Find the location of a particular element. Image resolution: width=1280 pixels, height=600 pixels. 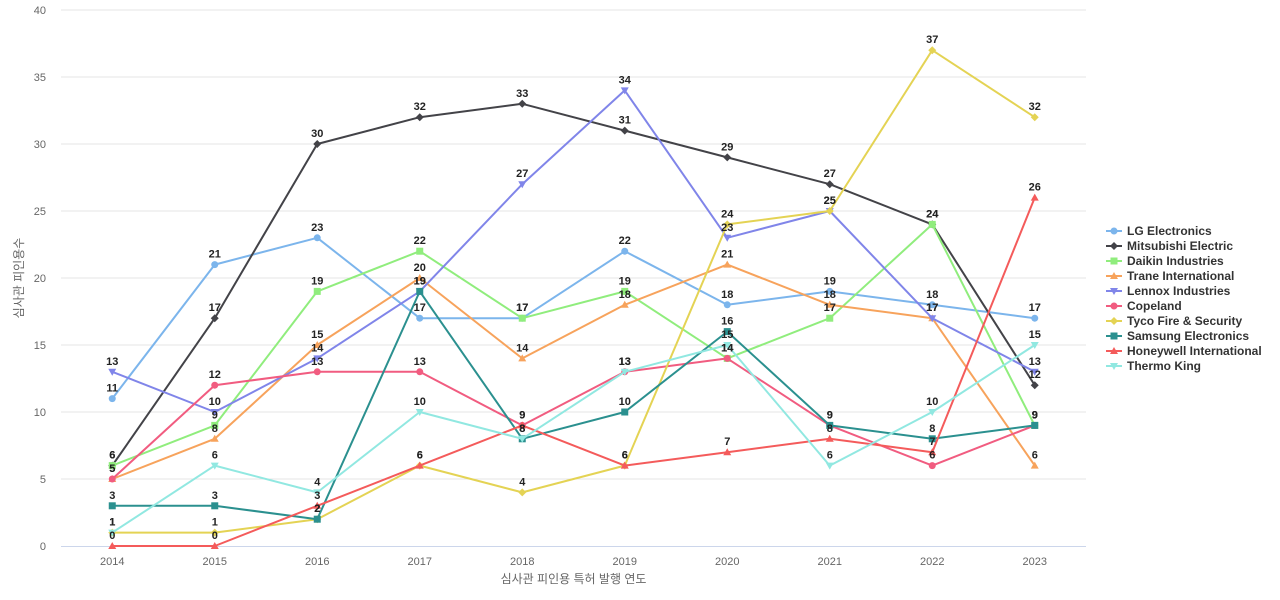

legend-item: Thermo King is located at coordinates (1153, 366).